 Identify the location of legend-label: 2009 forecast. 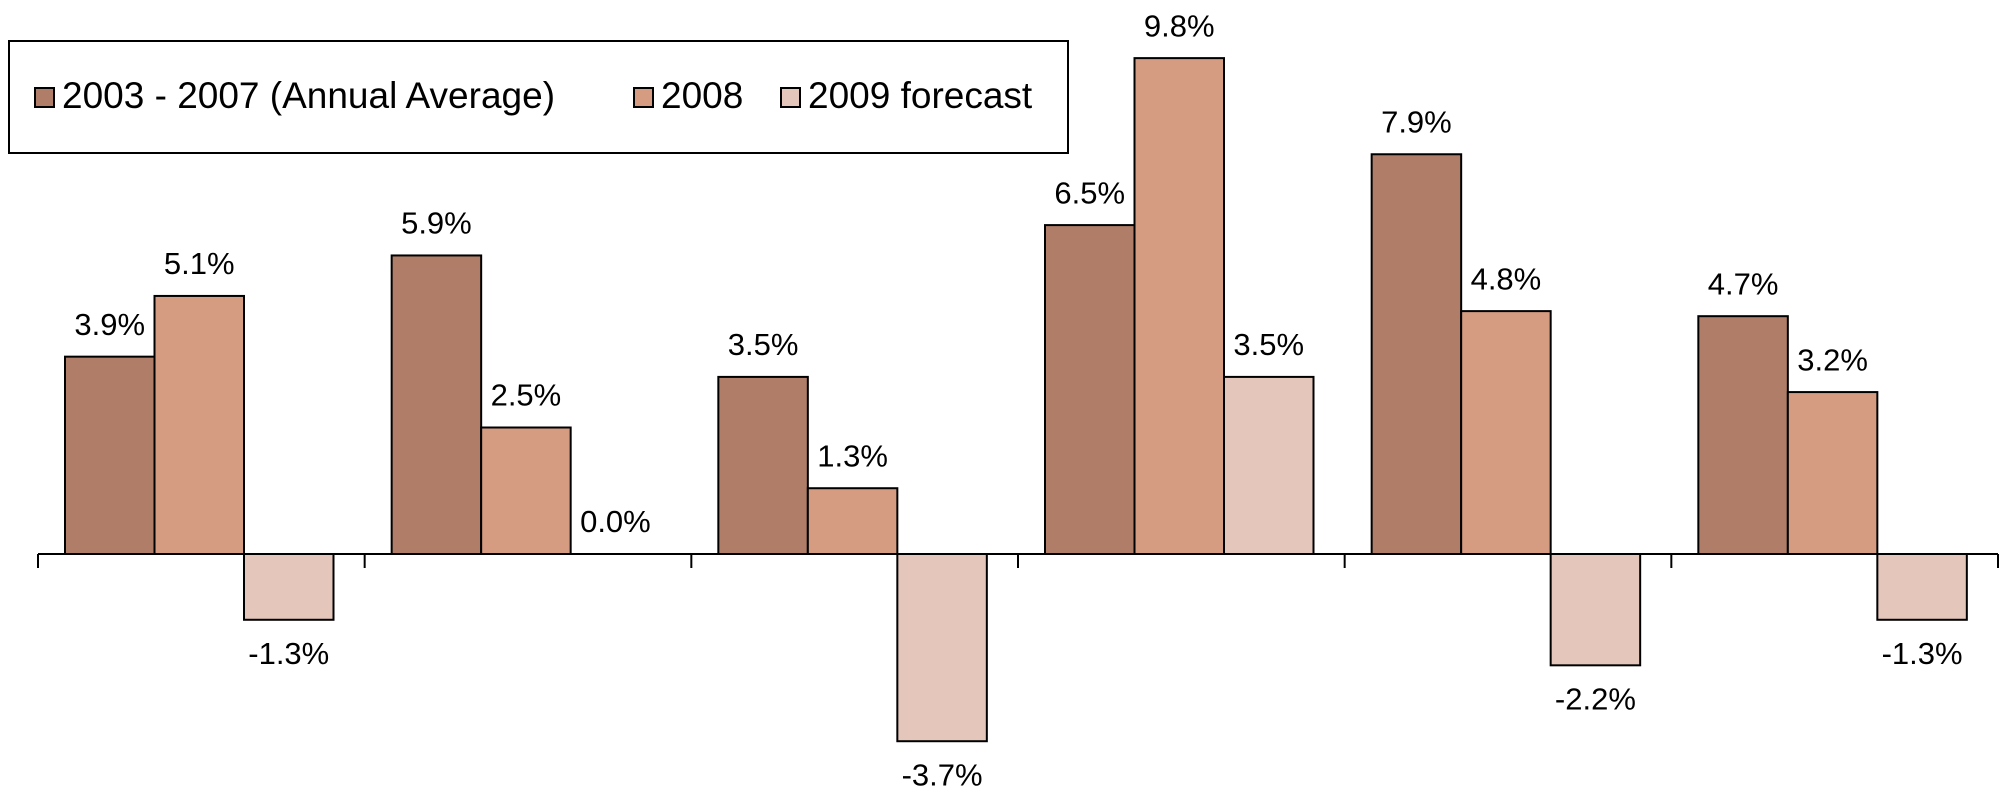
(920, 95).